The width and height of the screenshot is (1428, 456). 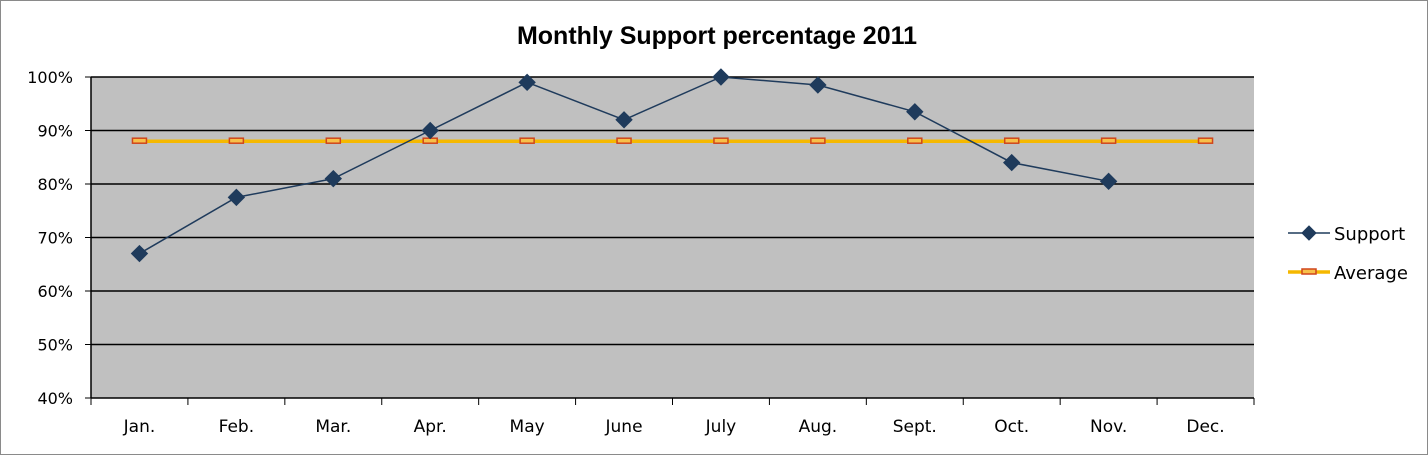 I want to click on y-tick-label: 70%, so click(x=55, y=238).